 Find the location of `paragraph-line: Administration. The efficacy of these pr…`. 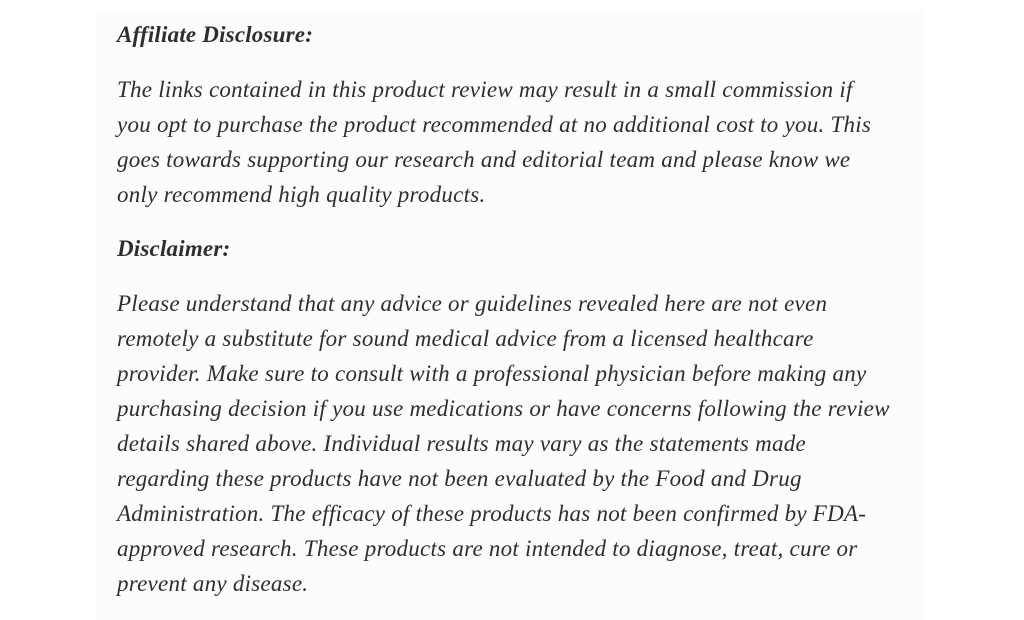

paragraph-line: Administration. The efficacy of these pr… is located at coordinates (492, 513).